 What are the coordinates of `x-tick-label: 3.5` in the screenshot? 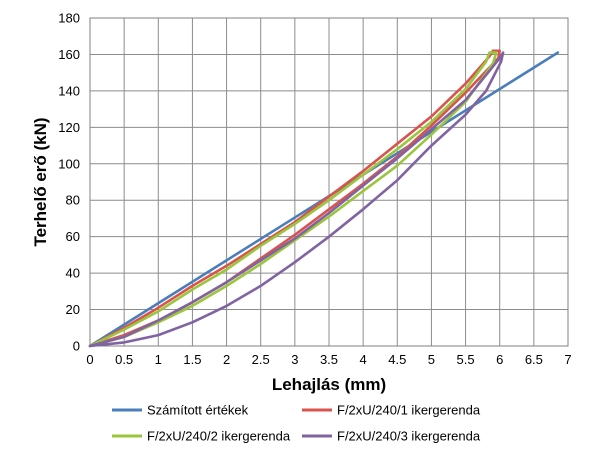 It's located at (329, 359).